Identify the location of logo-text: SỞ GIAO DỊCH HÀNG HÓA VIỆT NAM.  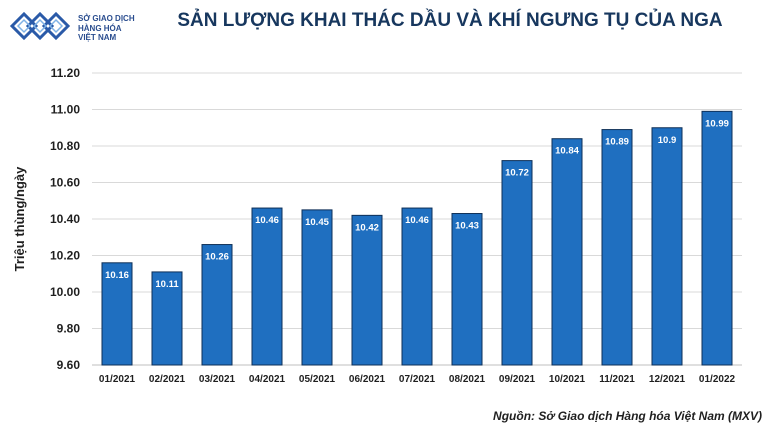
(111, 28).